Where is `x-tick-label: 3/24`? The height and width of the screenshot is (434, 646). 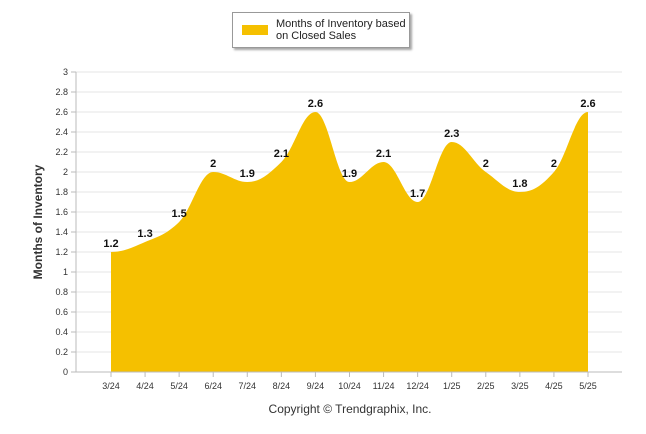 x-tick-label: 3/24 is located at coordinates (111, 386).